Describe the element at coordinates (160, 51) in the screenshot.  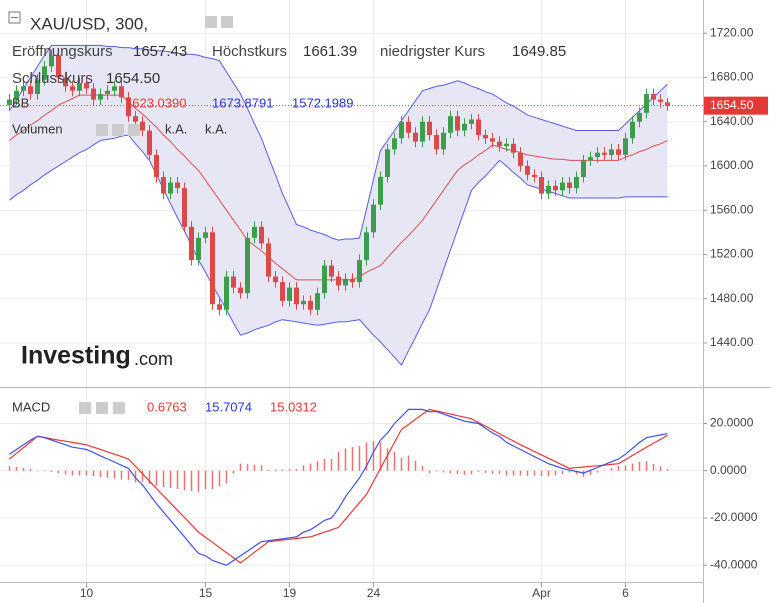
I see `info-value: 1657.43` at that location.